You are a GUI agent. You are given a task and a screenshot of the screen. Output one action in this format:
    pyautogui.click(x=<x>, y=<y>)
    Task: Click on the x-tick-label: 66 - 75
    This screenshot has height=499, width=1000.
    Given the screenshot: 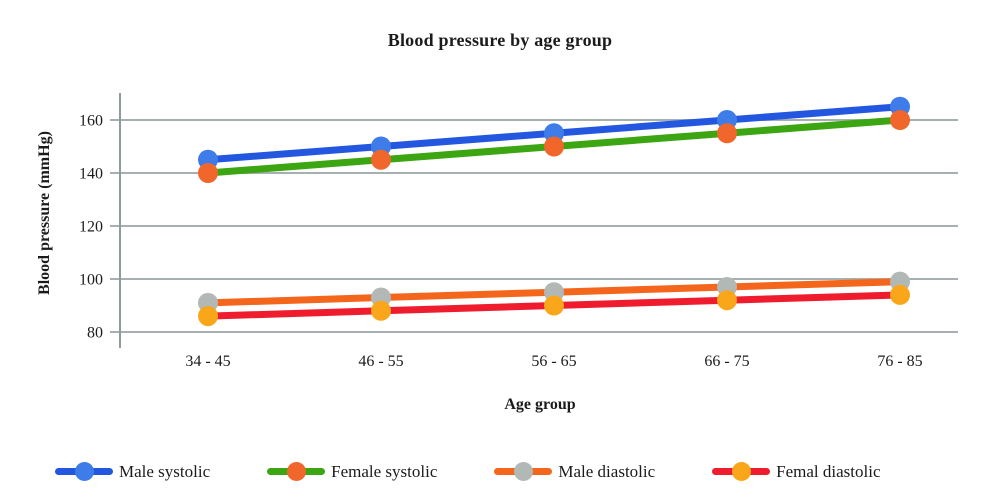 What is the action you would take?
    pyautogui.click(x=726, y=361)
    